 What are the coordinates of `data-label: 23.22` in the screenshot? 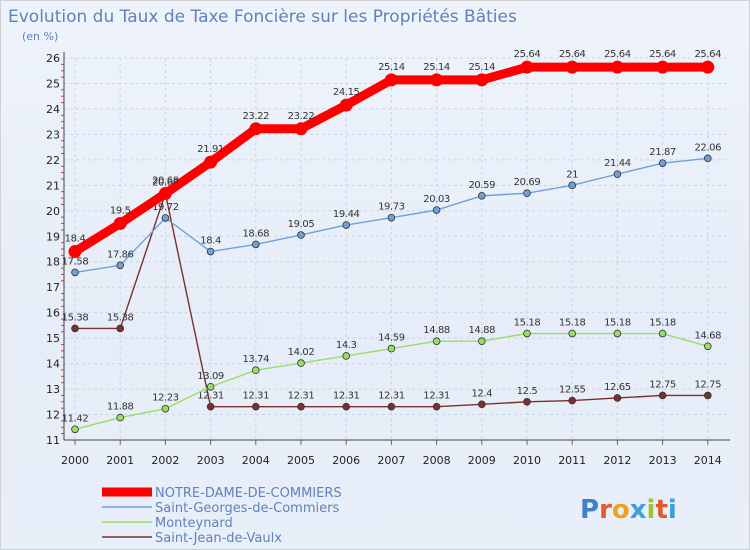 It's located at (301, 116).